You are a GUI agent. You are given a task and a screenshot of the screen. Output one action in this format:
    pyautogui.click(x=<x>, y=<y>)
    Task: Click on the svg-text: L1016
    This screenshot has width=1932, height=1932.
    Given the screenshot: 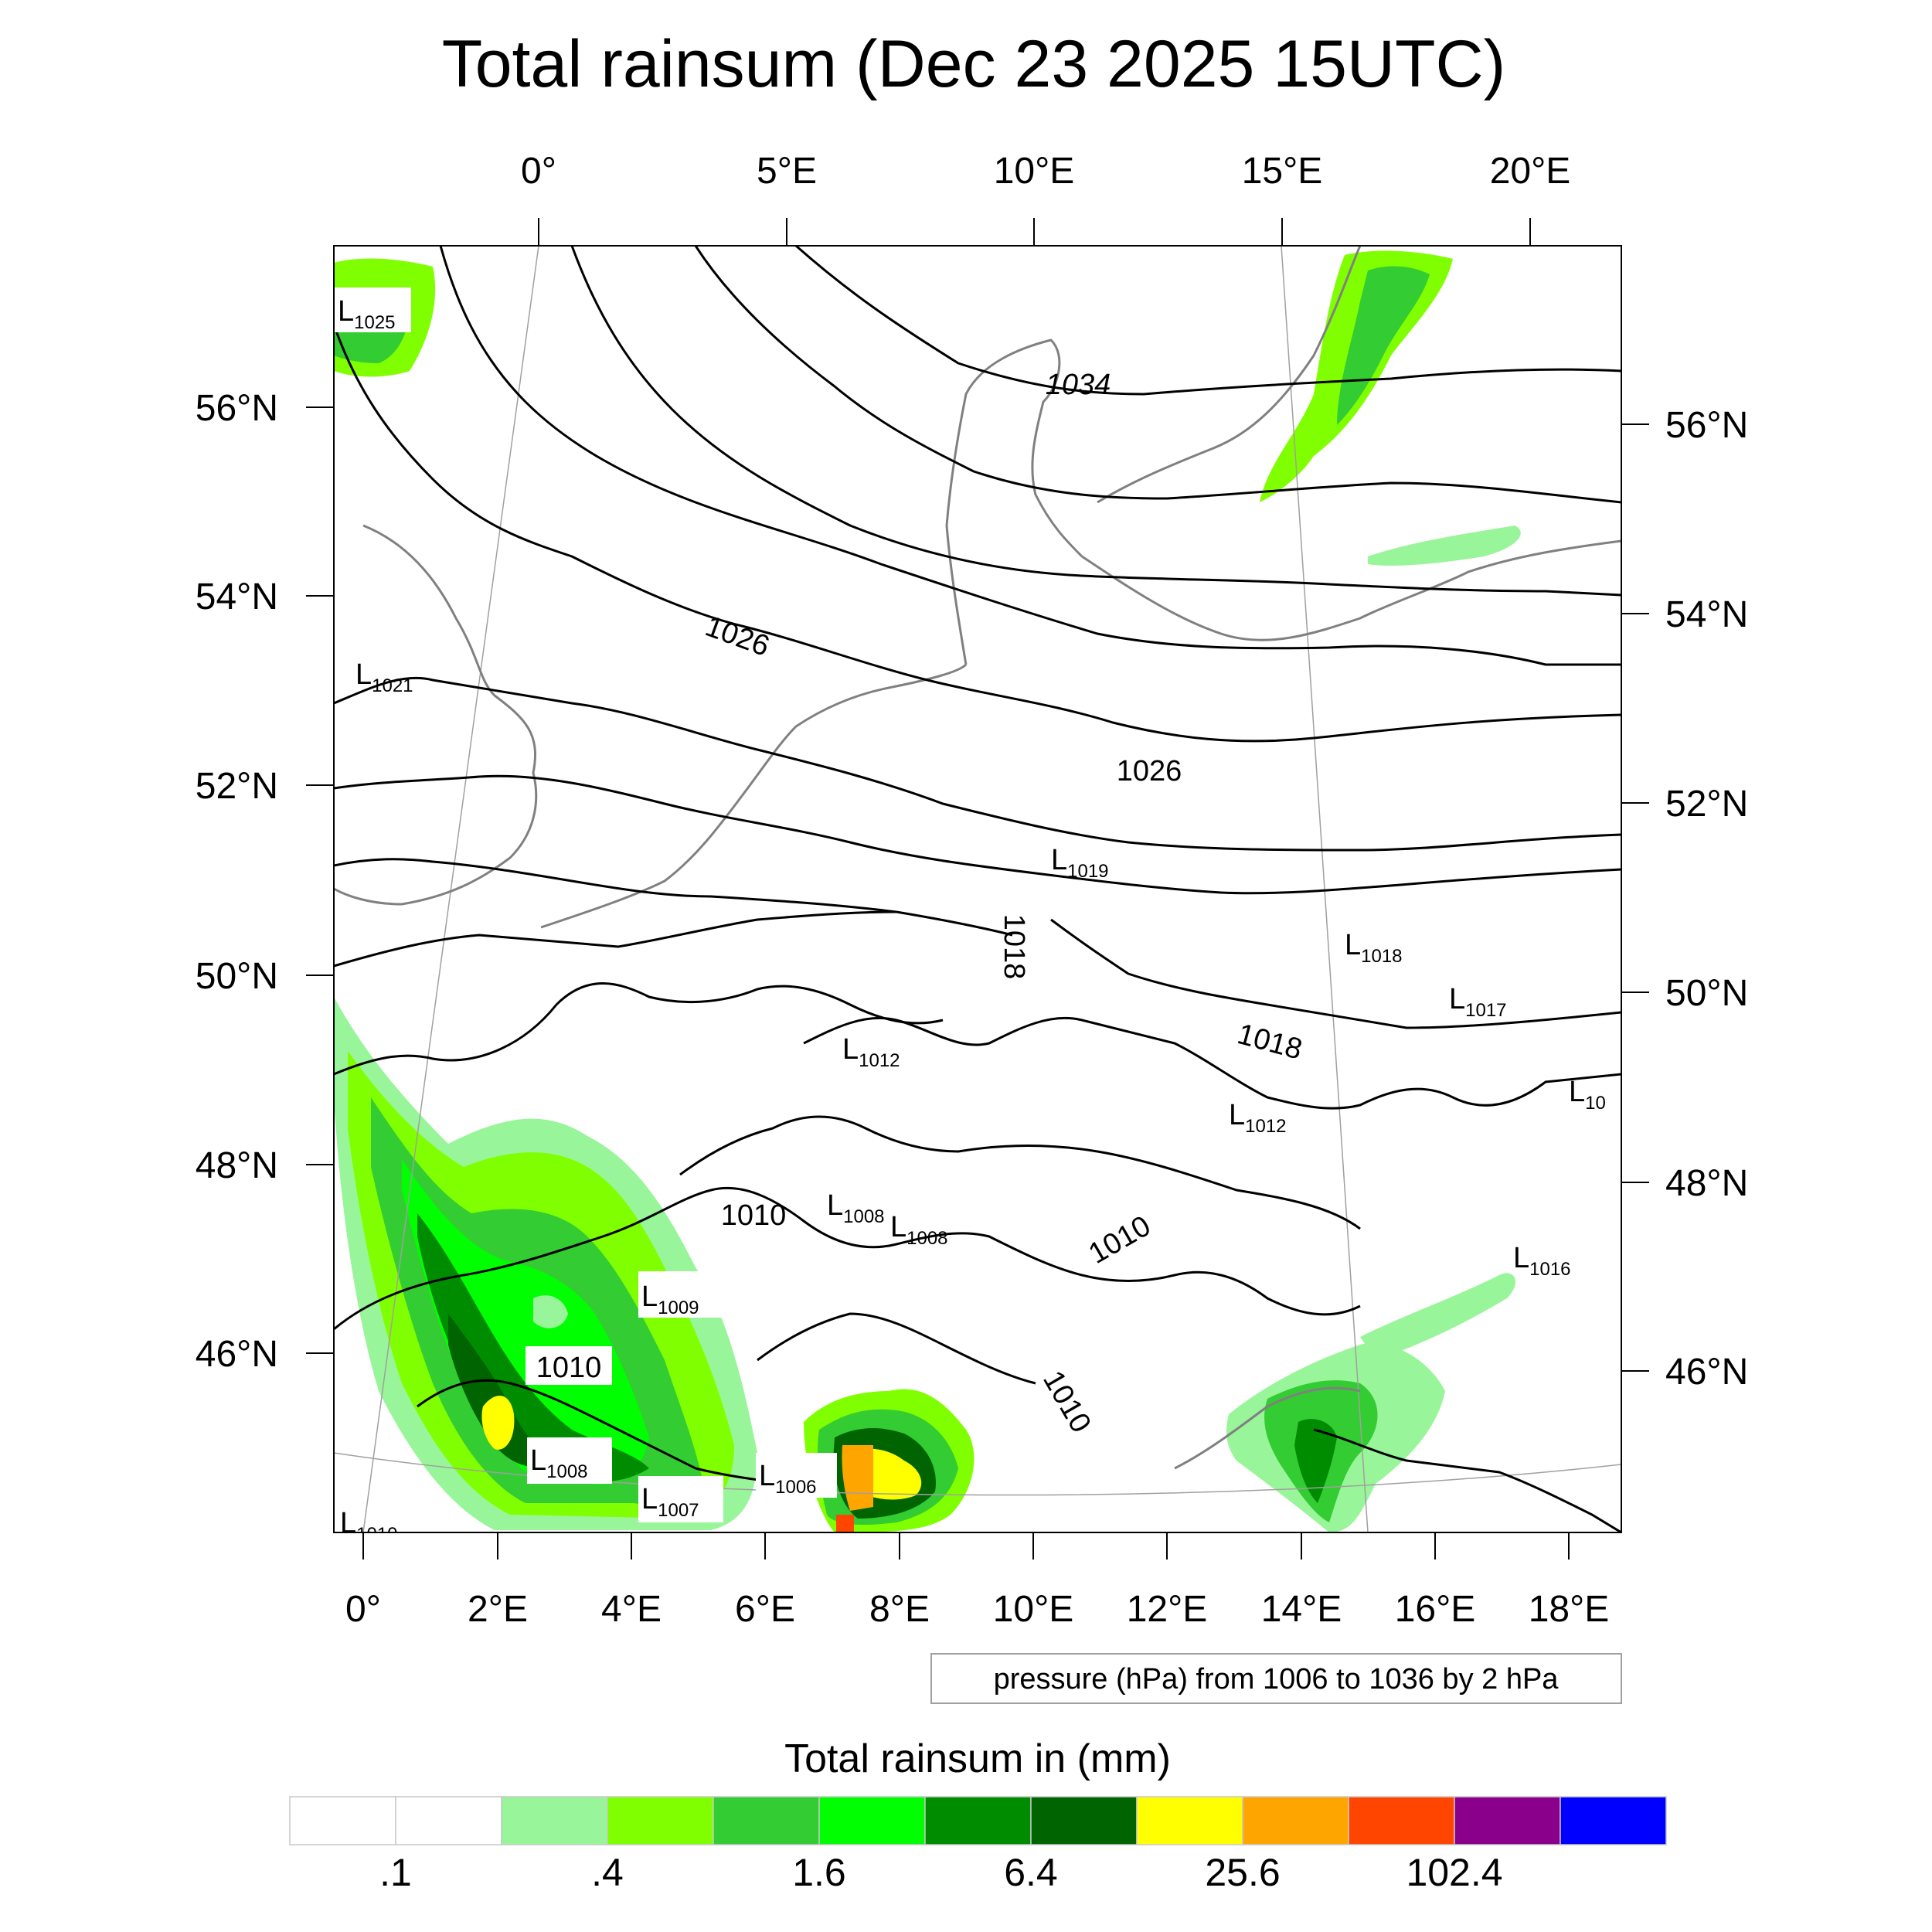 What is the action you would take?
    pyautogui.click(x=1542, y=1261)
    